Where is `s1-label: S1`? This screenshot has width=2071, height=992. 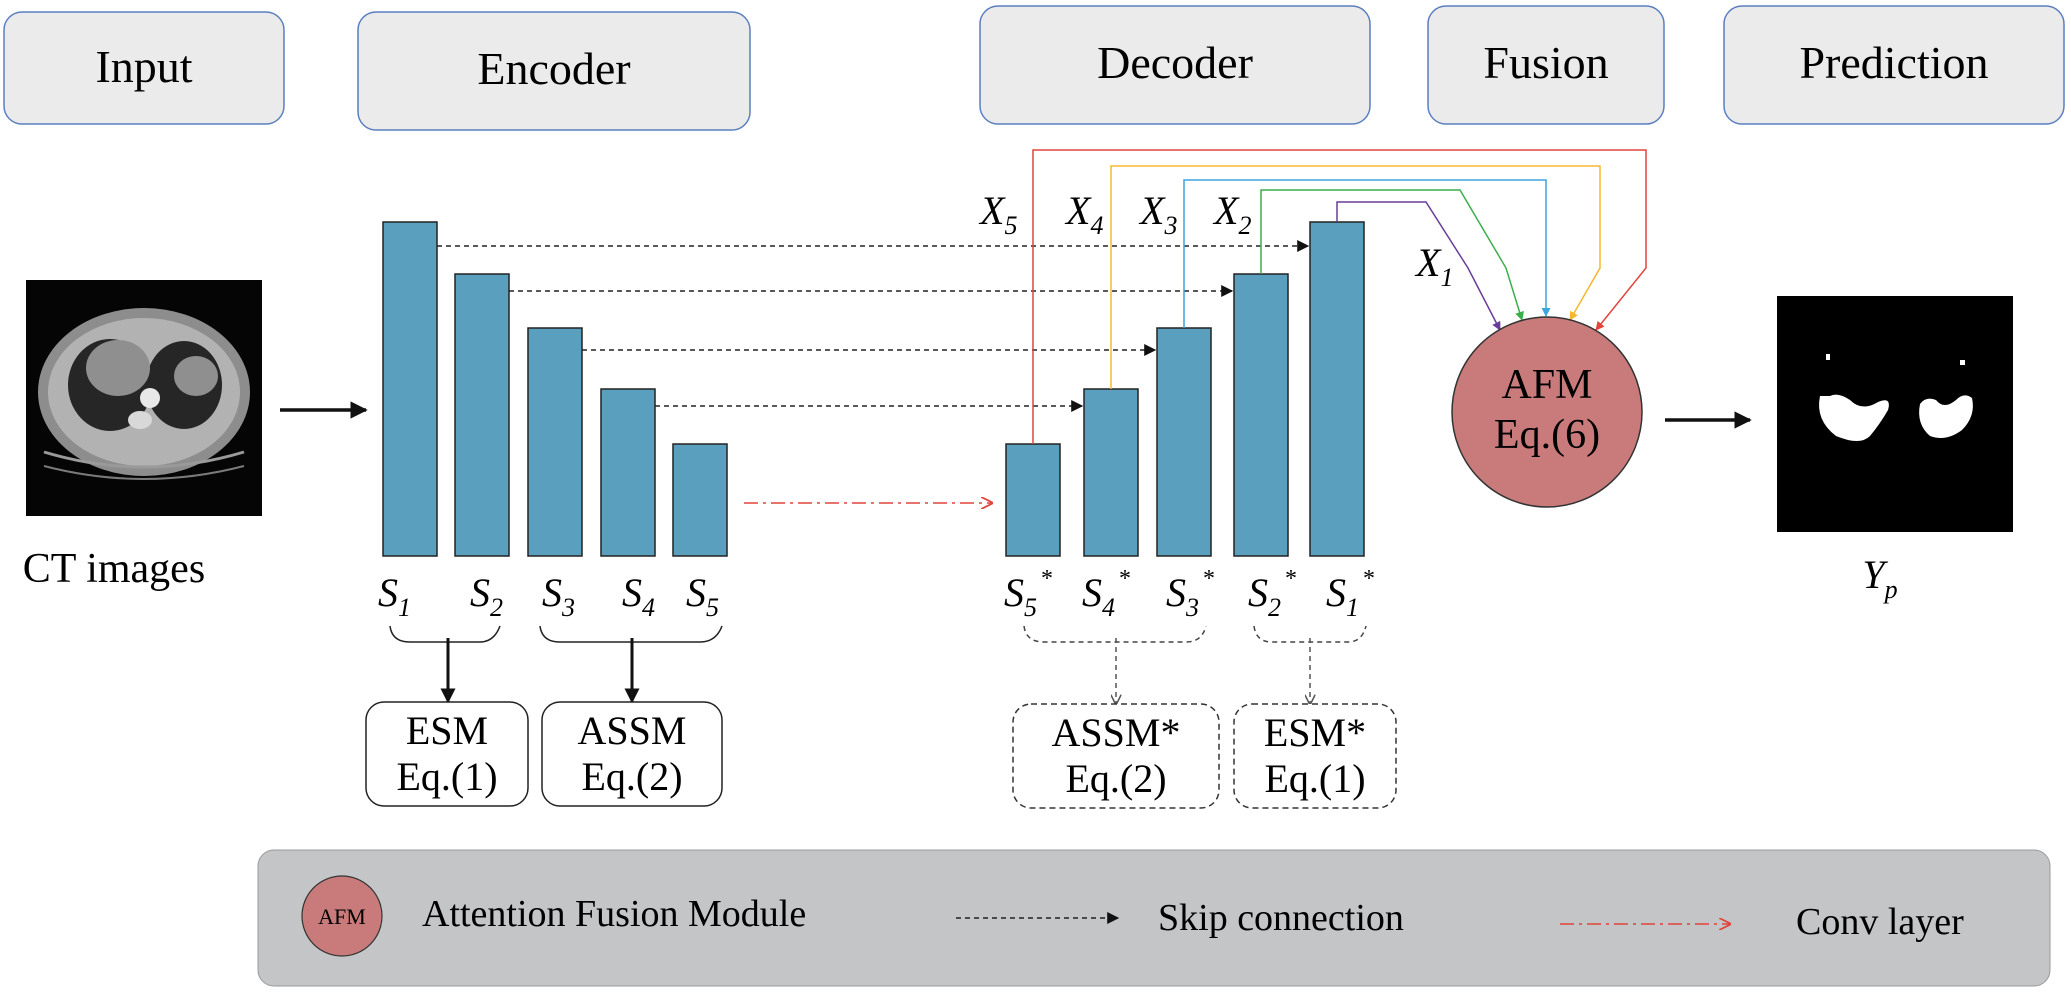 s1-label: S1 is located at coordinates (394, 596).